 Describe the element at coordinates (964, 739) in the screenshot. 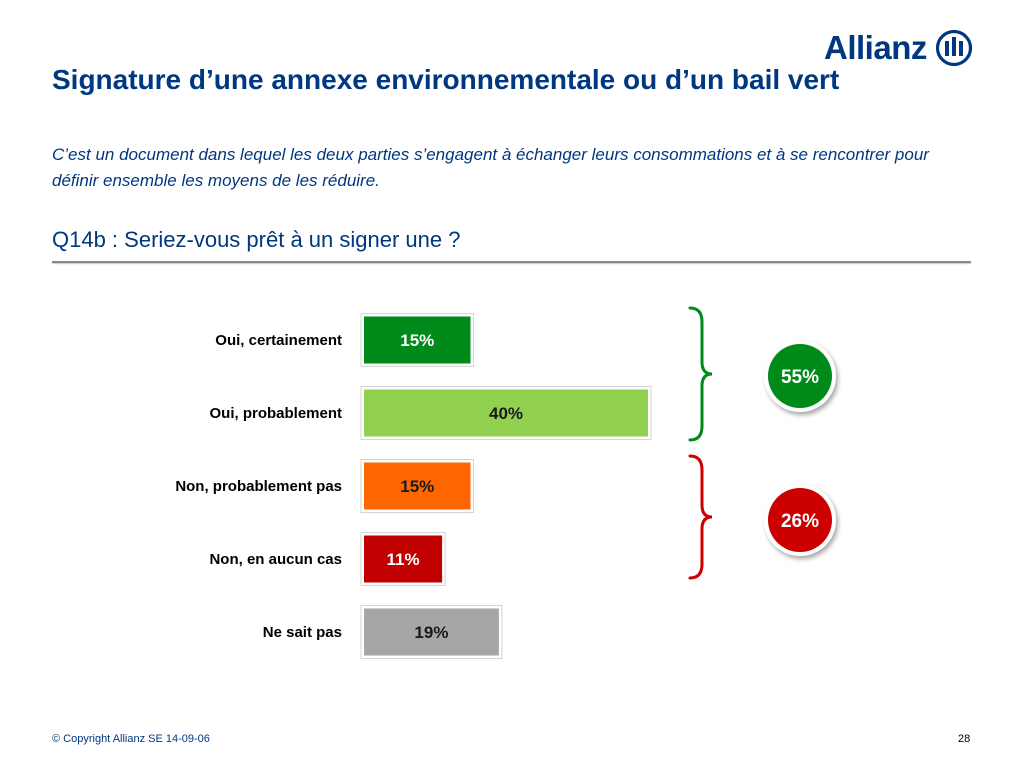

I see `page-number: 28` at that location.